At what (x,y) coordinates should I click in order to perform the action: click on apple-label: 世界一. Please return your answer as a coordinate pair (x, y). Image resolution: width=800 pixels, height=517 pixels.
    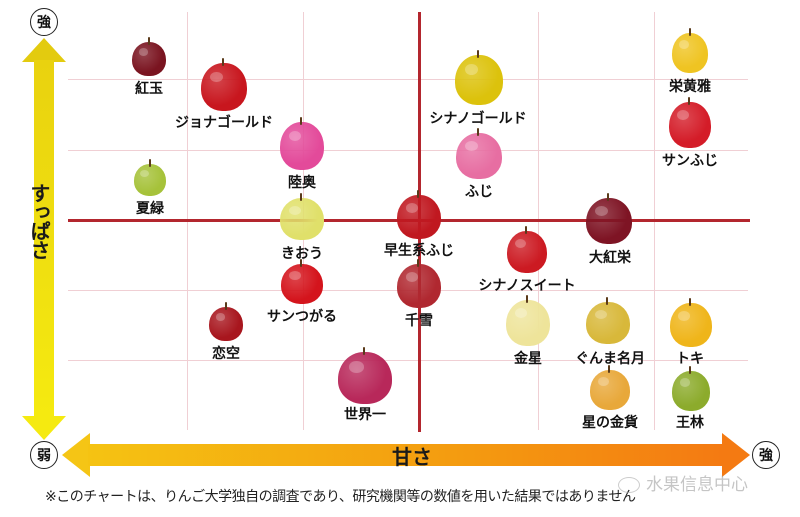
    Looking at the image, I should click on (365, 415).